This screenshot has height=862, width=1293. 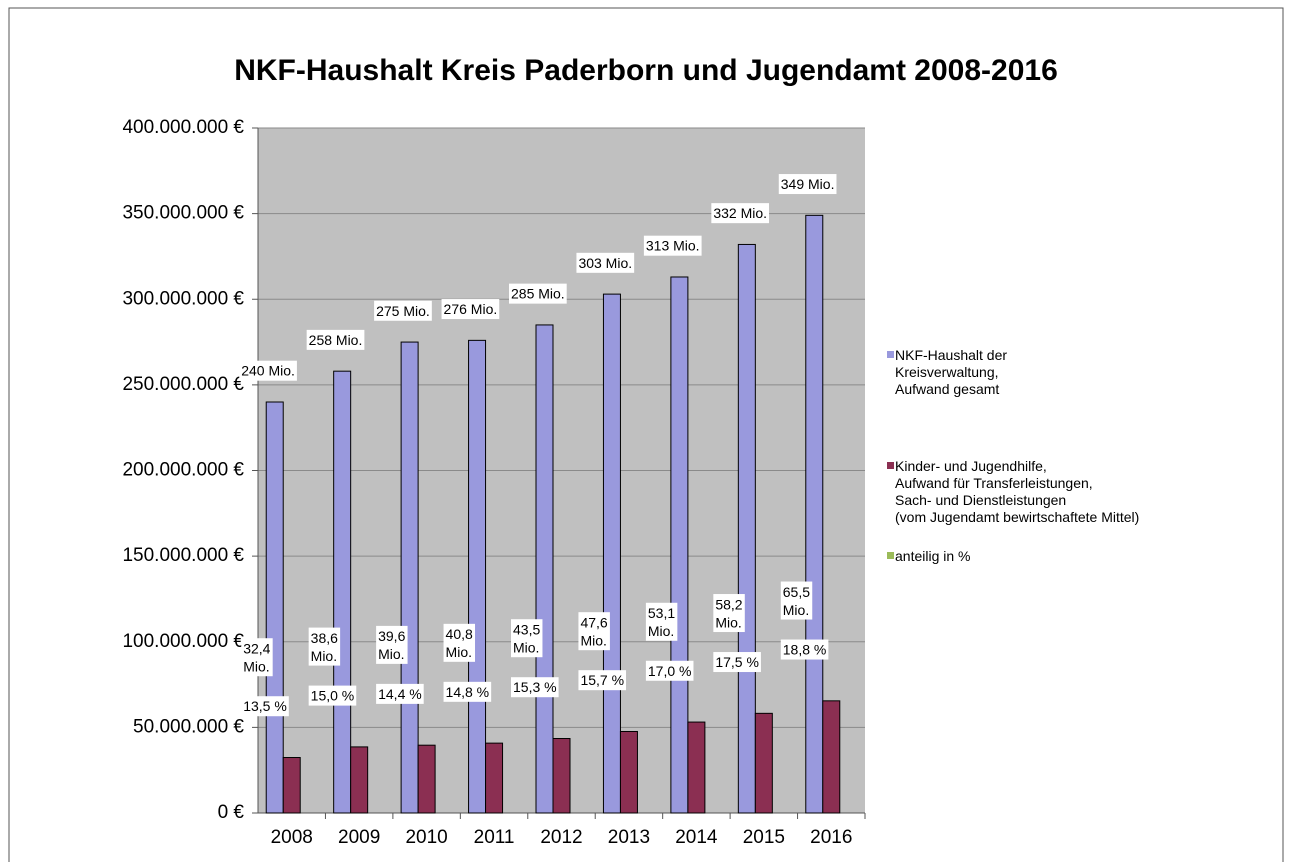 I want to click on y-tick-label: 150.000.000 €, so click(x=183, y=555).